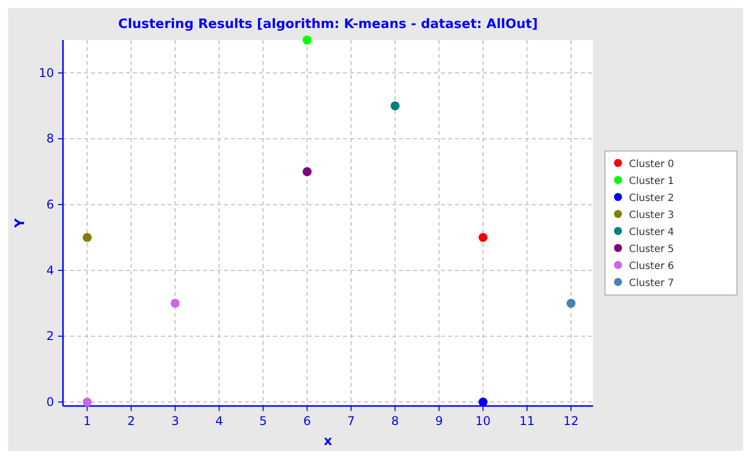 This screenshot has width=751, height=459. What do you see at coordinates (131, 421) in the screenshot?
I see `x-tick-label: 2` at bounding box center [131, 421].